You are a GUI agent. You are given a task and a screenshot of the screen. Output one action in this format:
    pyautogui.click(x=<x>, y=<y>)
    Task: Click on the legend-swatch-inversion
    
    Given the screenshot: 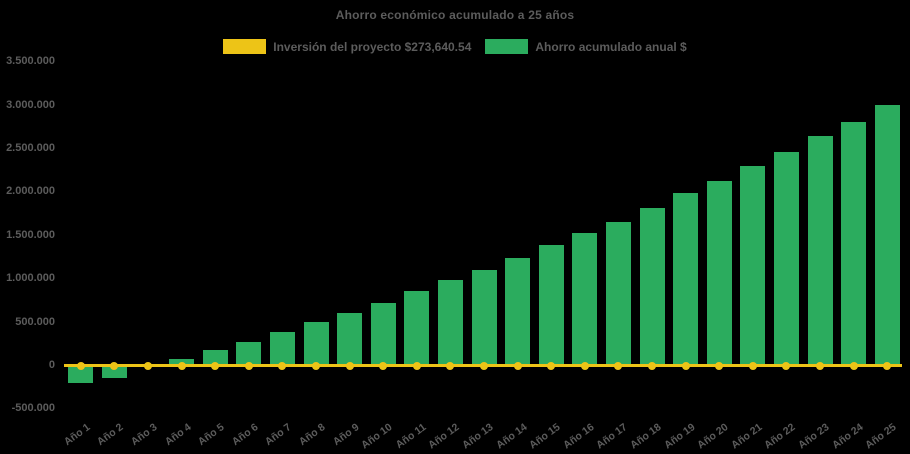 What is the action you would take?
    pyautogui.click(x=245, y=46)
    